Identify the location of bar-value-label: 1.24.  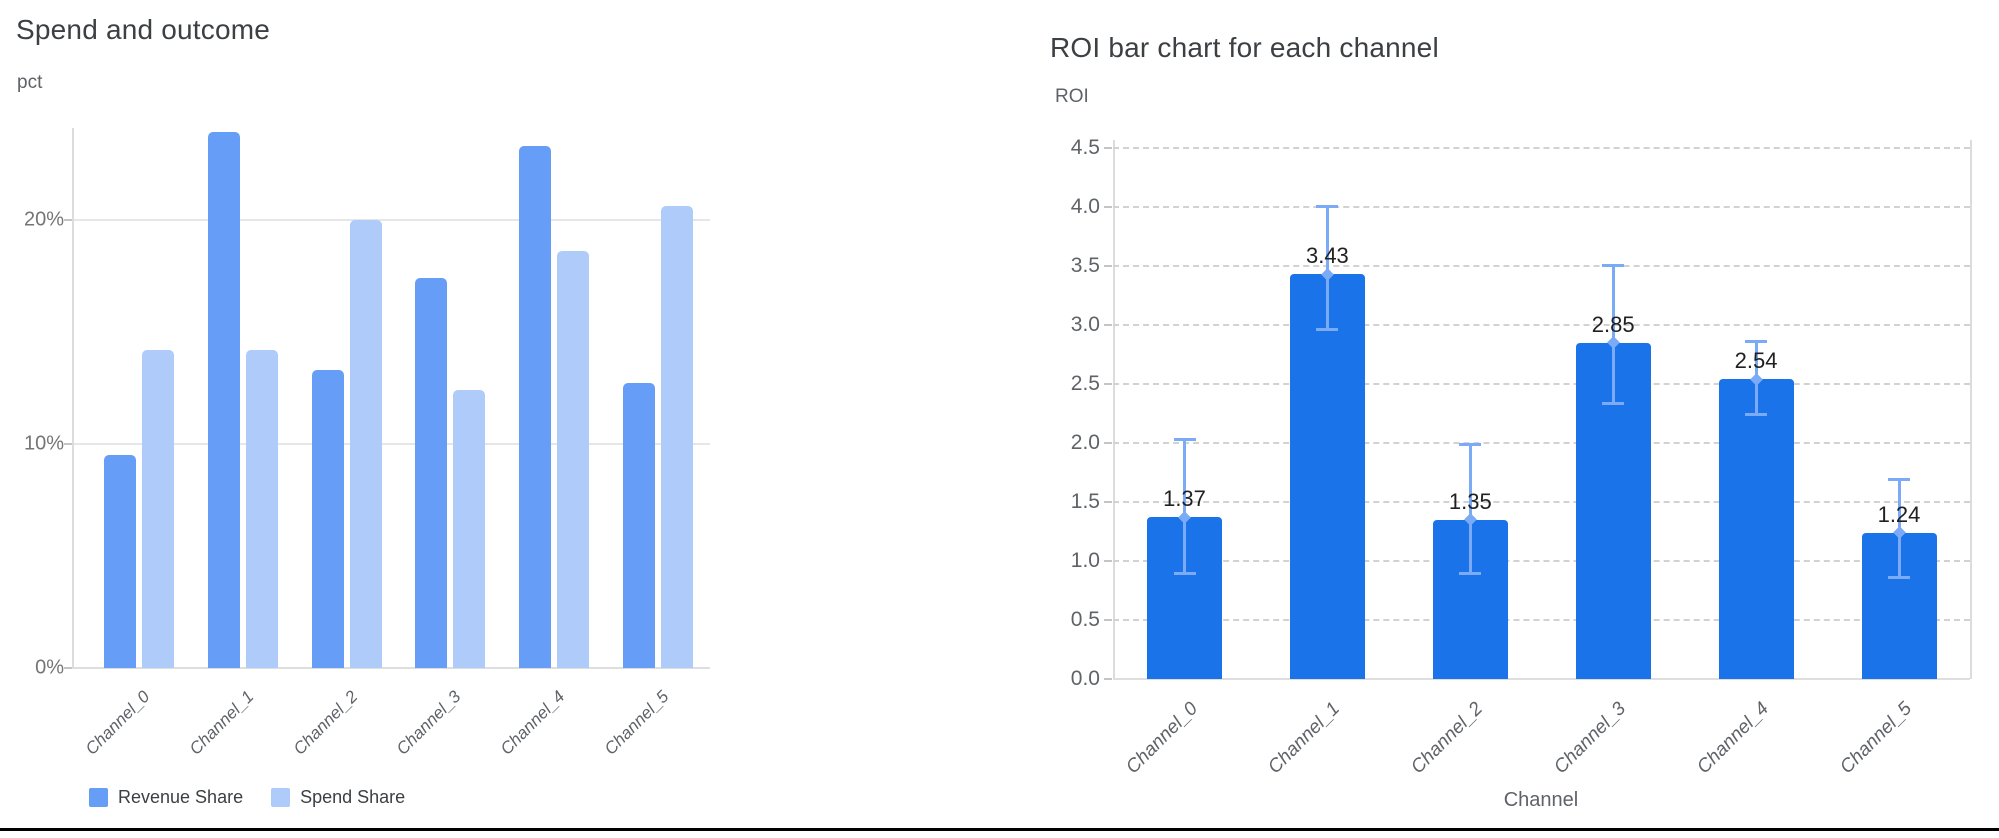
(1899, 514).